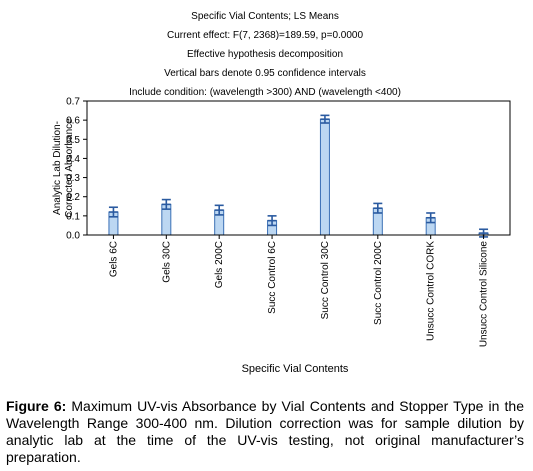  What do you see at coordinates (166, 262) in the screenshot?
I see `x-tick-label: Gels 30C` at bounding box center [166, 262].